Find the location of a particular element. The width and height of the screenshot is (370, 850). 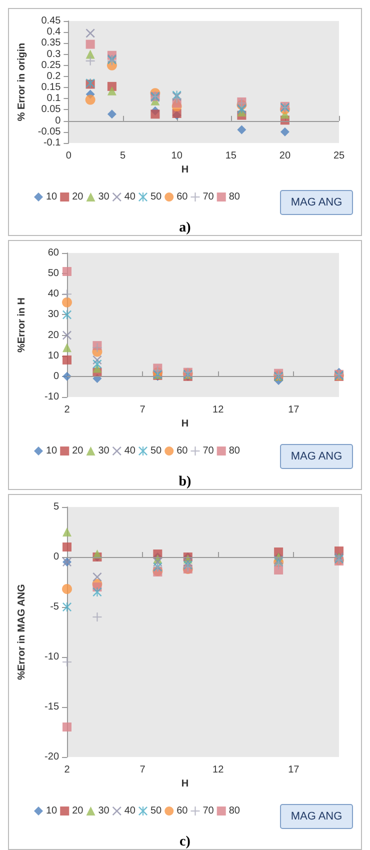

x-tick-label: 10 is located at coordinates (177, 156).